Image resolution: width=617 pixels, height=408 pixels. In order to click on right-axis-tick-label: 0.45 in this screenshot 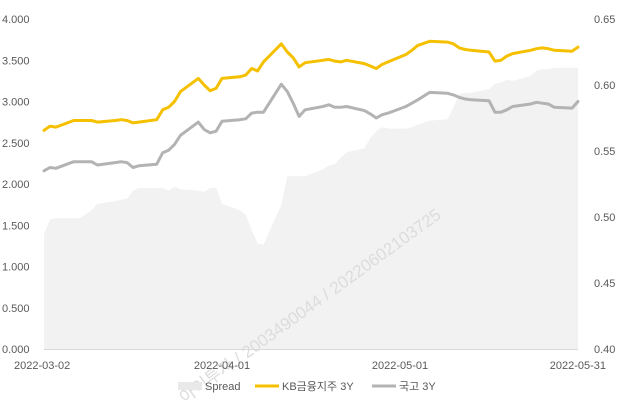, I will do `click(604, 284)`.